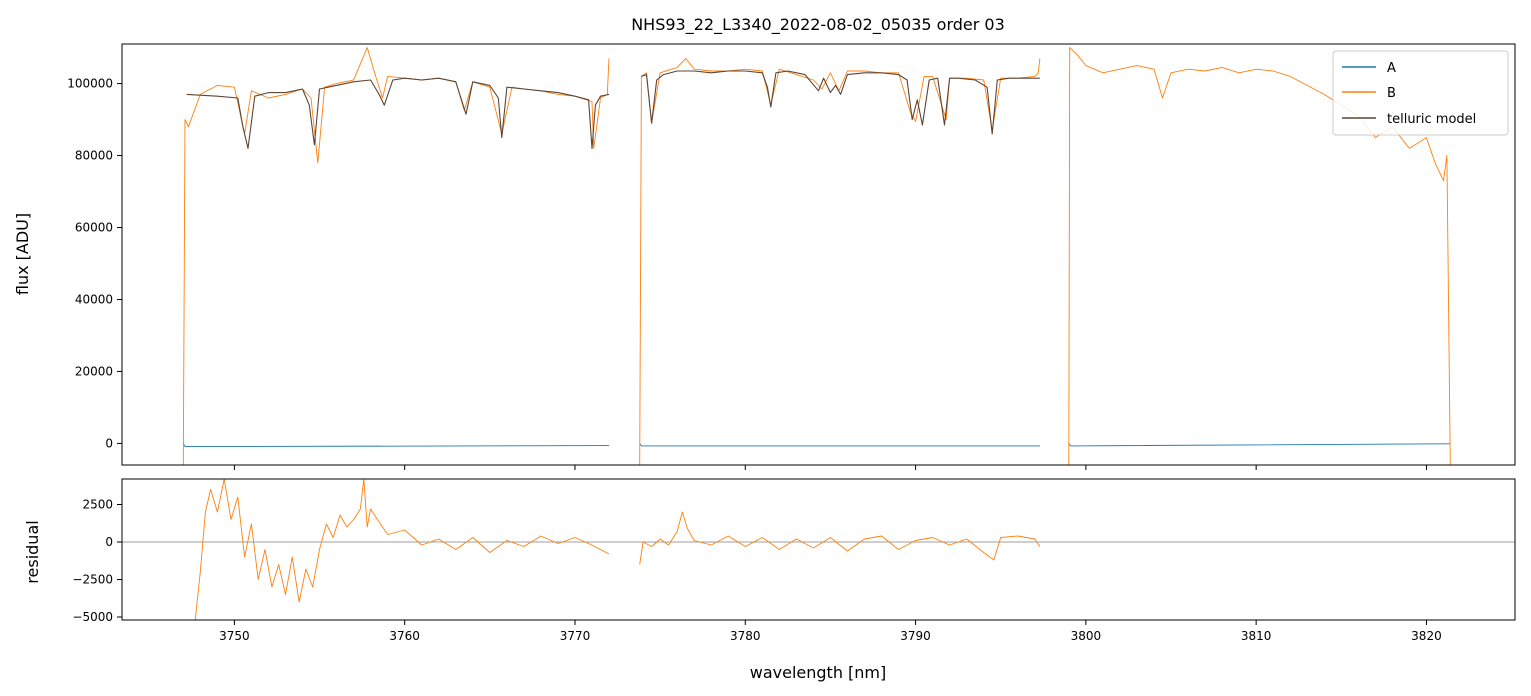 The height and width of the screenshot is (696, 1531). What do you see at coordinates (94, 228) in the screenshot?
I see `flux-ytick-label: 60000` at bounding box center [94, 228].